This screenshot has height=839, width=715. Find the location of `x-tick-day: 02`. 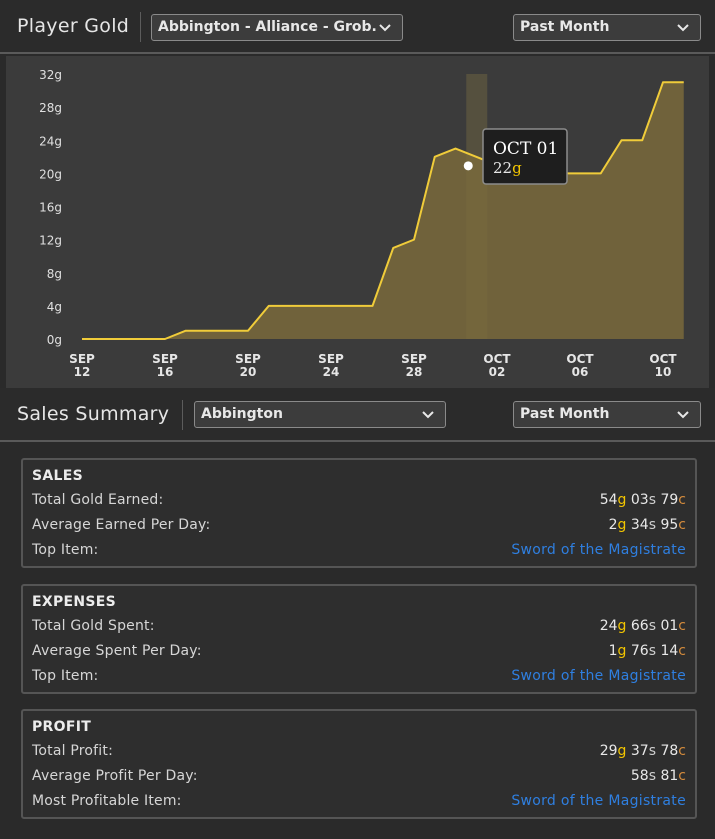

x-tick-day: 02 is located at coordinates (497, 372).